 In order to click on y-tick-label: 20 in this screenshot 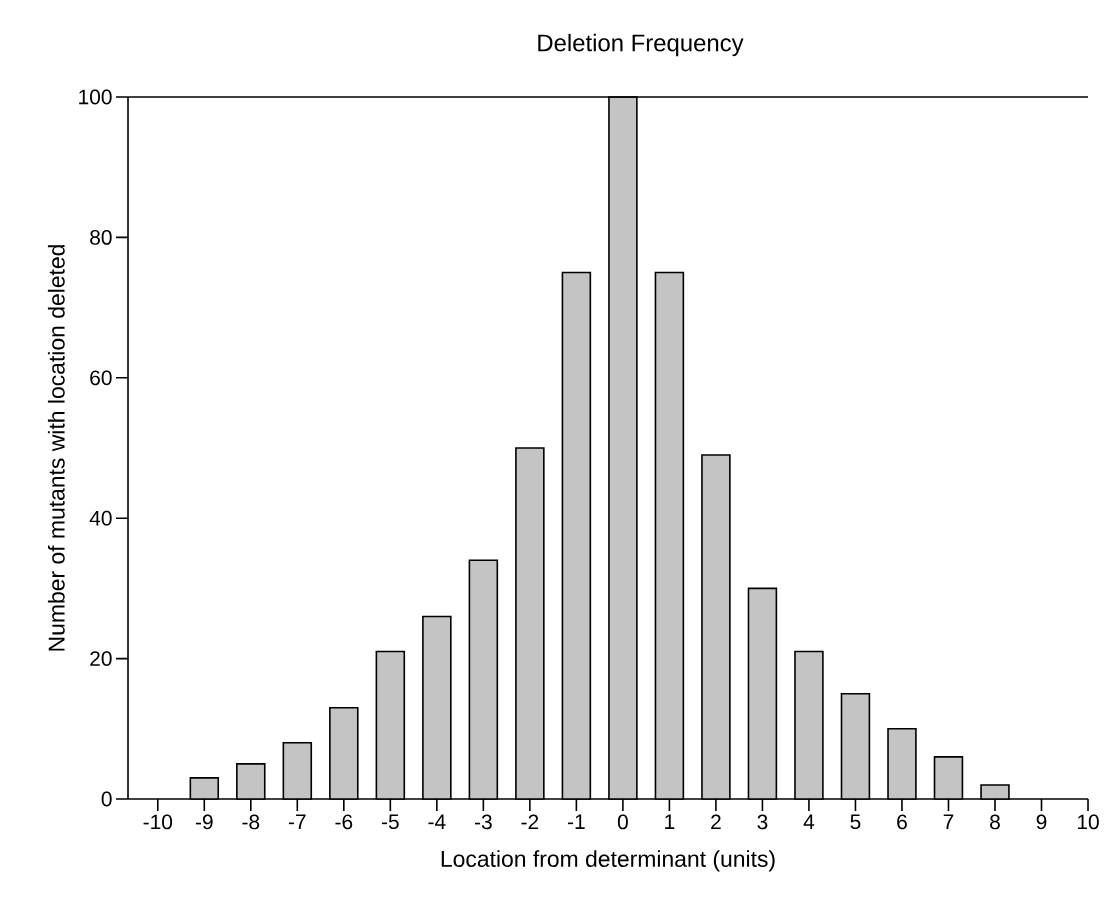, I will do `click(101, 658)`.